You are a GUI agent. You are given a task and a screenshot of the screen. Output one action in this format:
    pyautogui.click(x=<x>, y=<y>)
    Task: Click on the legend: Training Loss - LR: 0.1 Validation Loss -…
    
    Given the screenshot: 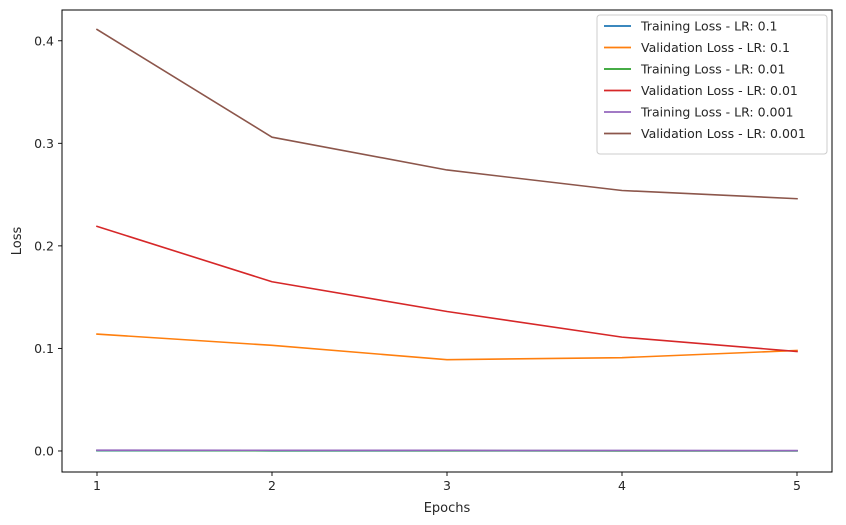 What is the action you would take?
    pyautogui.click(x=712, y=84)
    